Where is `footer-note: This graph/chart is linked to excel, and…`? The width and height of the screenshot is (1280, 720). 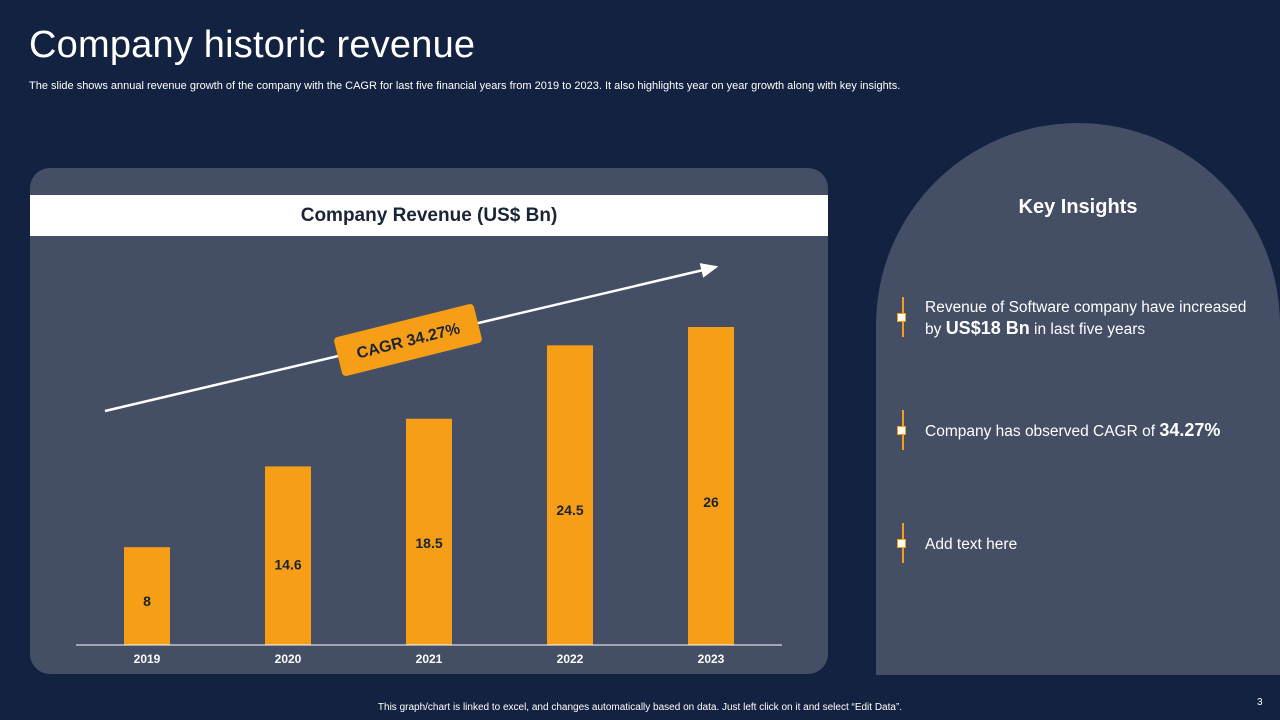 footer-note: This graph/chart is linked to excel, and… is located at coordinates (640, 707).